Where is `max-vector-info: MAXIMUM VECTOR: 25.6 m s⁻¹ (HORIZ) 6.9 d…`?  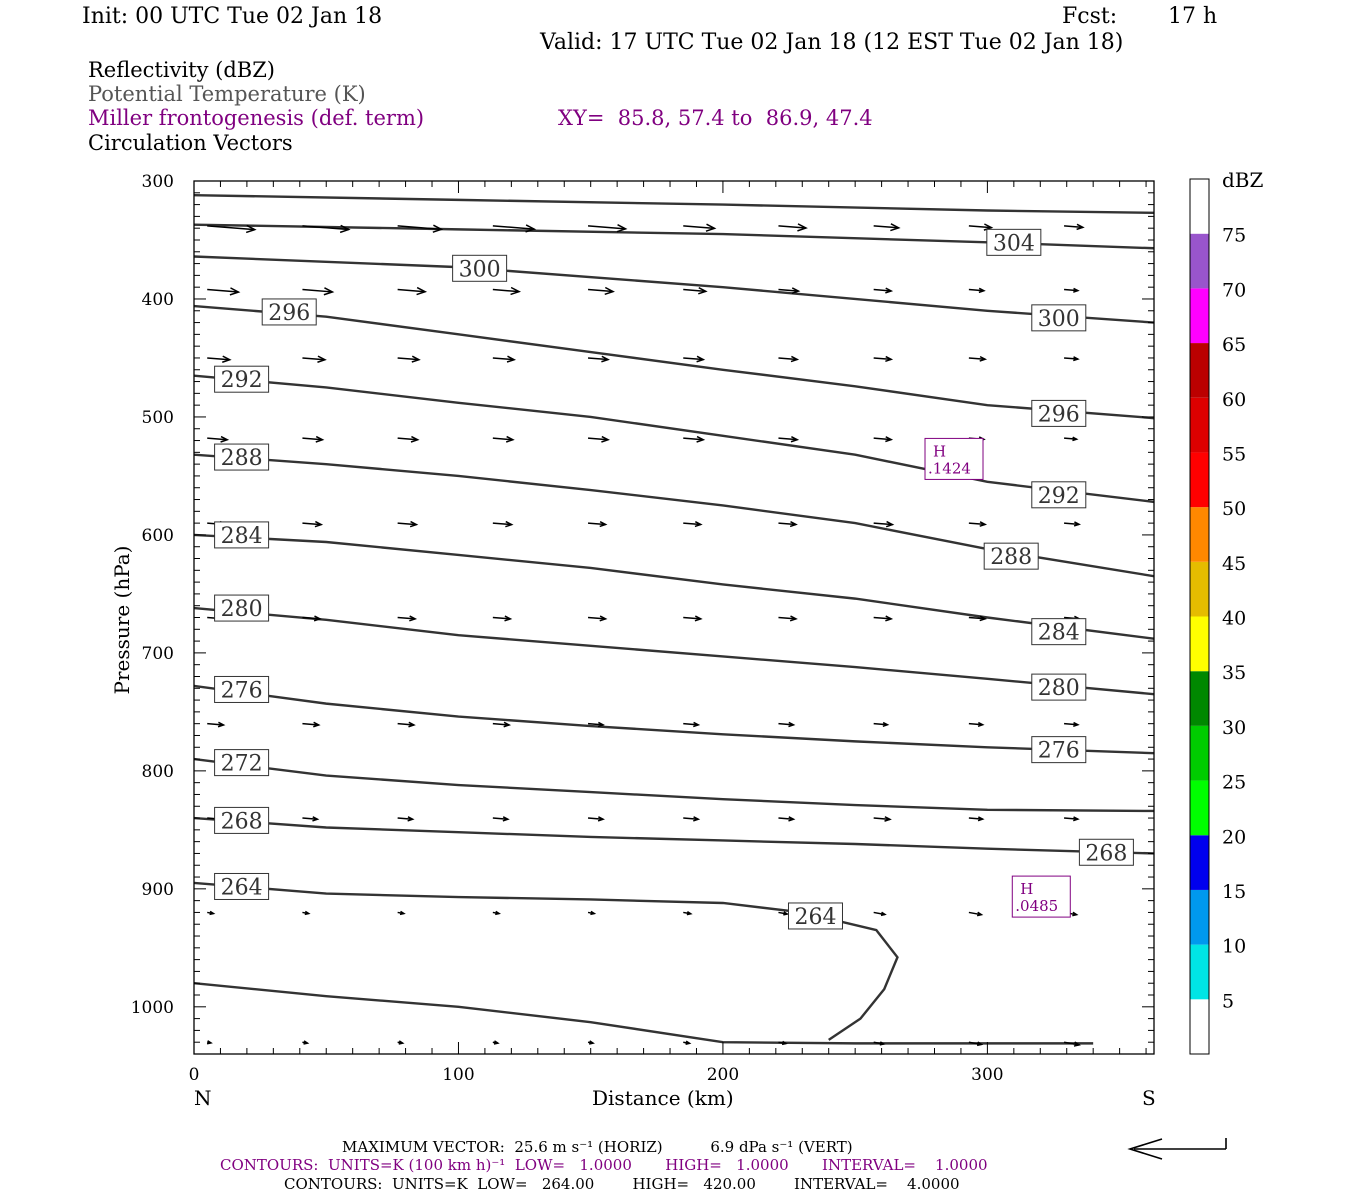 max-vector-info: MAXIMUM VECTOR: 25.6 m s⁻¹ (HORIZ) 6.9 d… is located at coordinates (597, 1147).